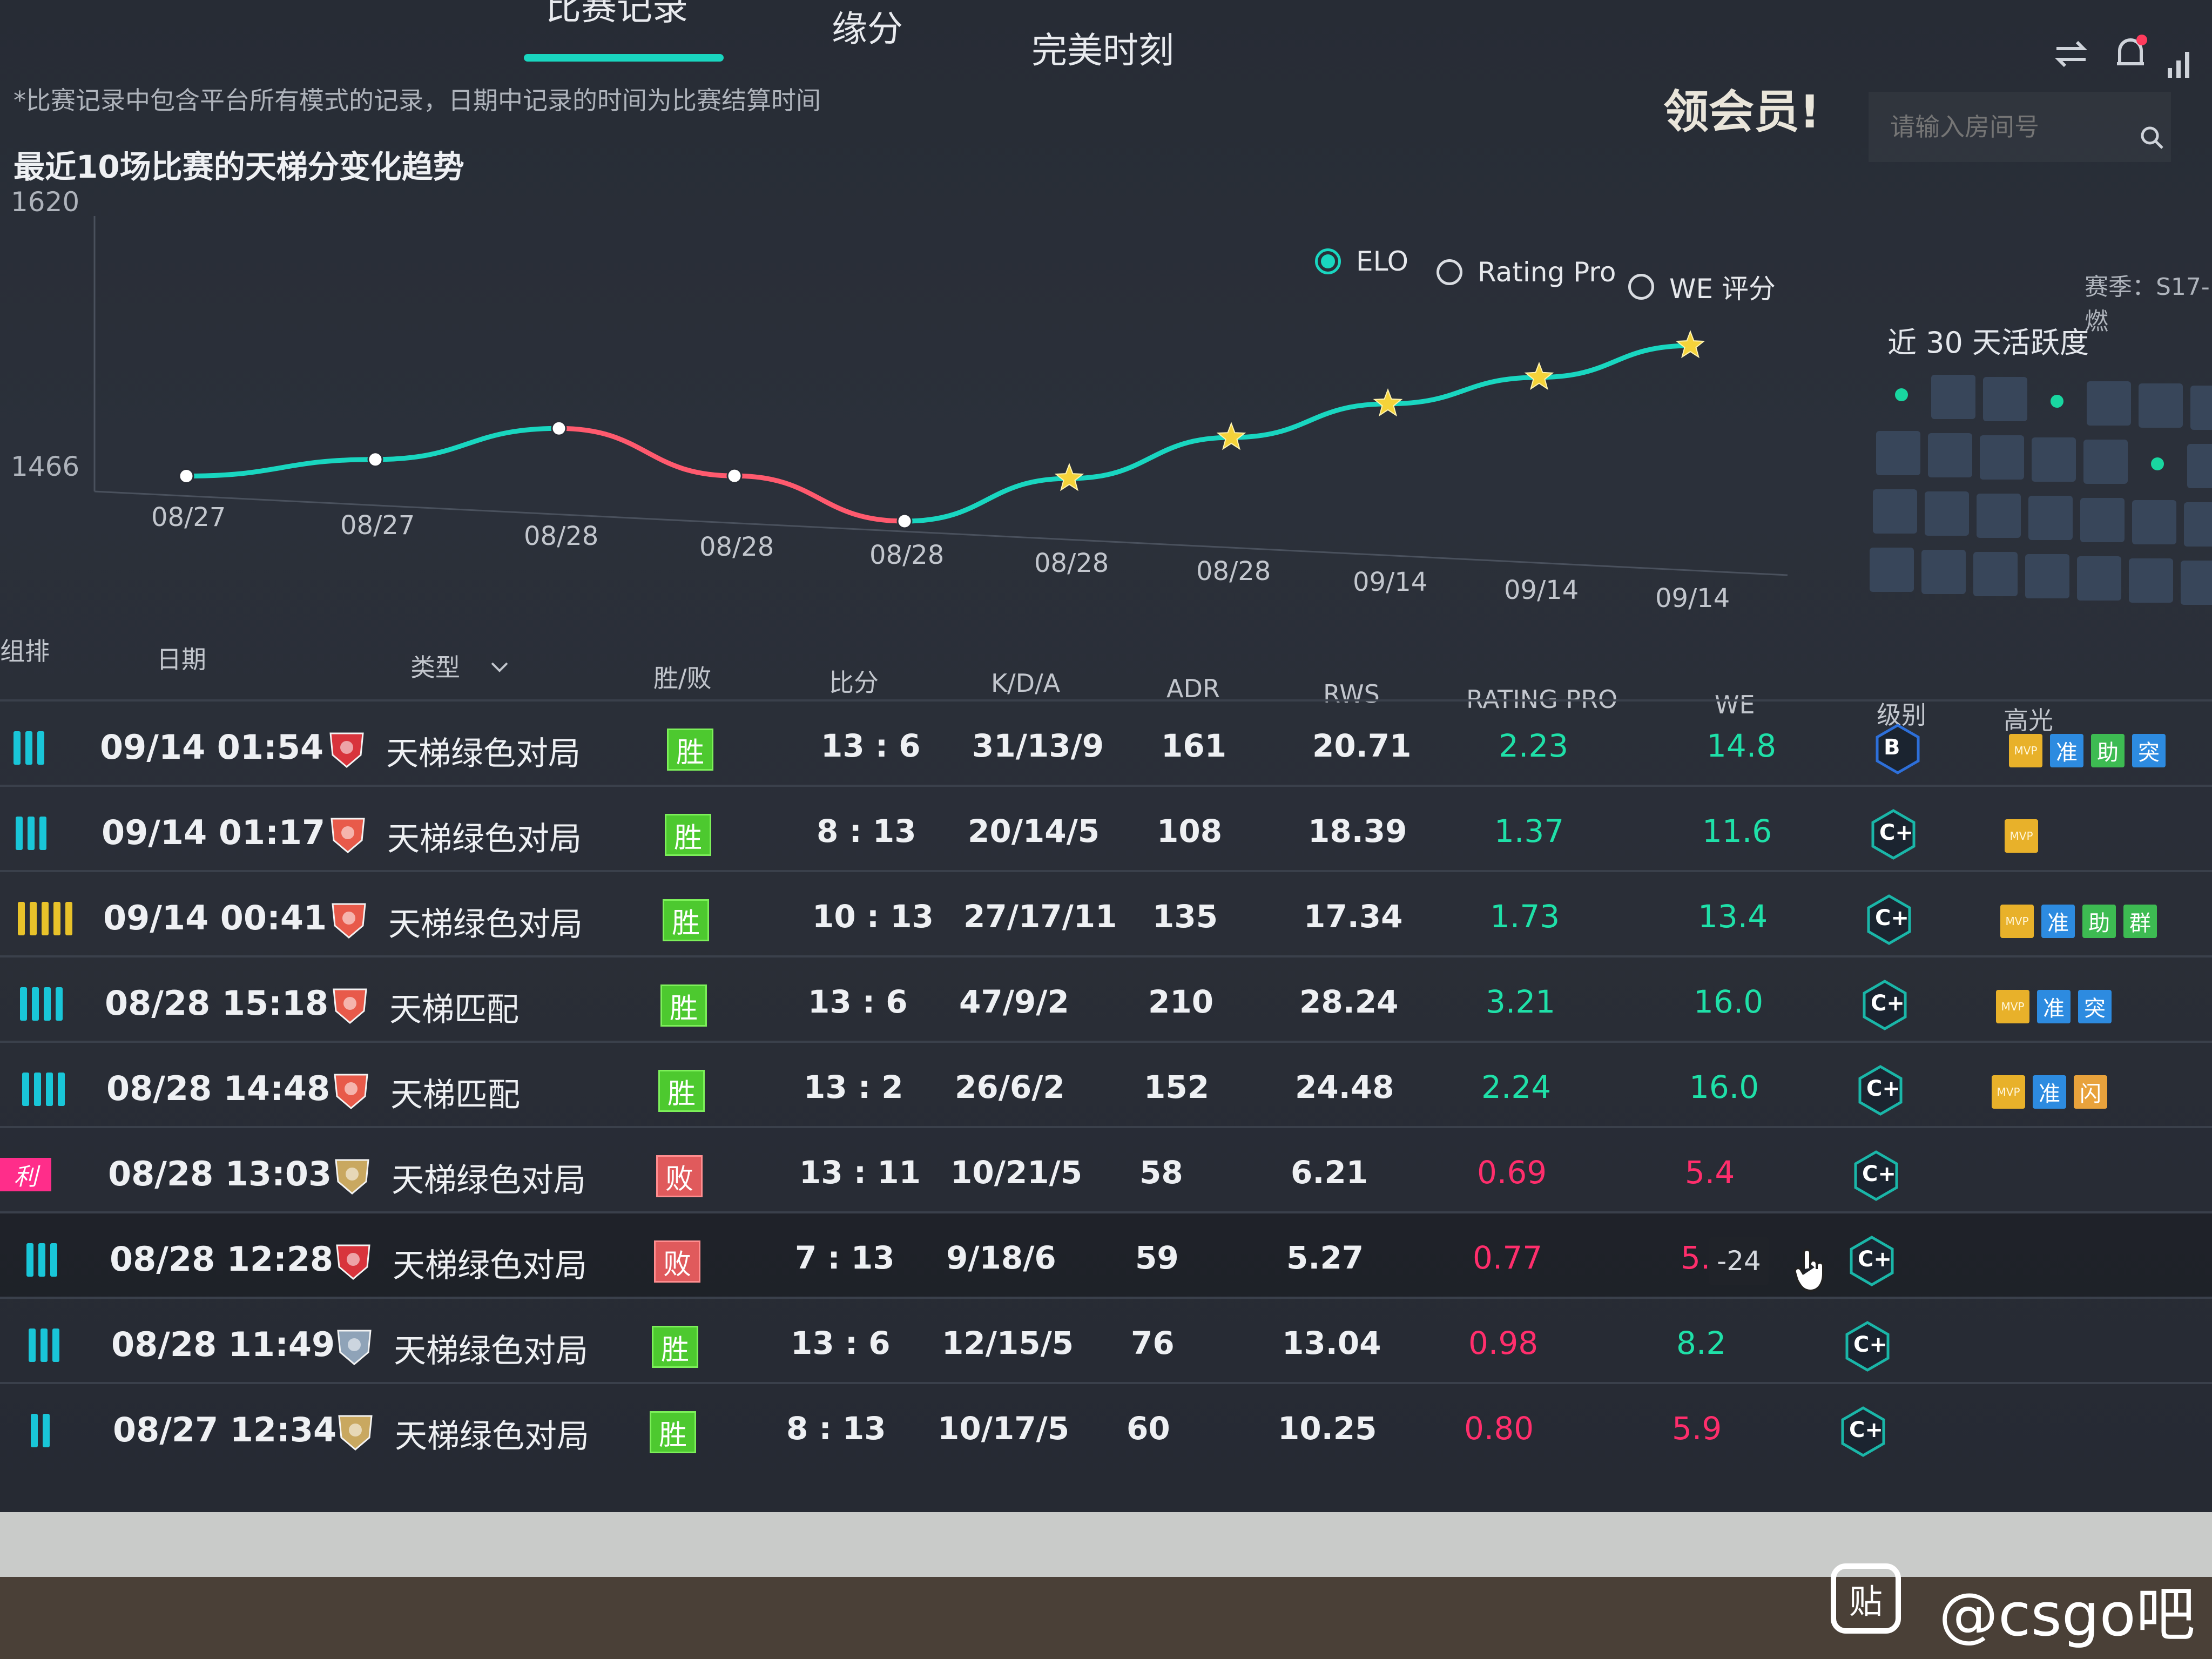 The width and height of the screenshot is (2212, 1659). What do you see at coordinates (435, 667) in the screenshot?
I see `col-type: 类型` at bounding box center [435, 667].